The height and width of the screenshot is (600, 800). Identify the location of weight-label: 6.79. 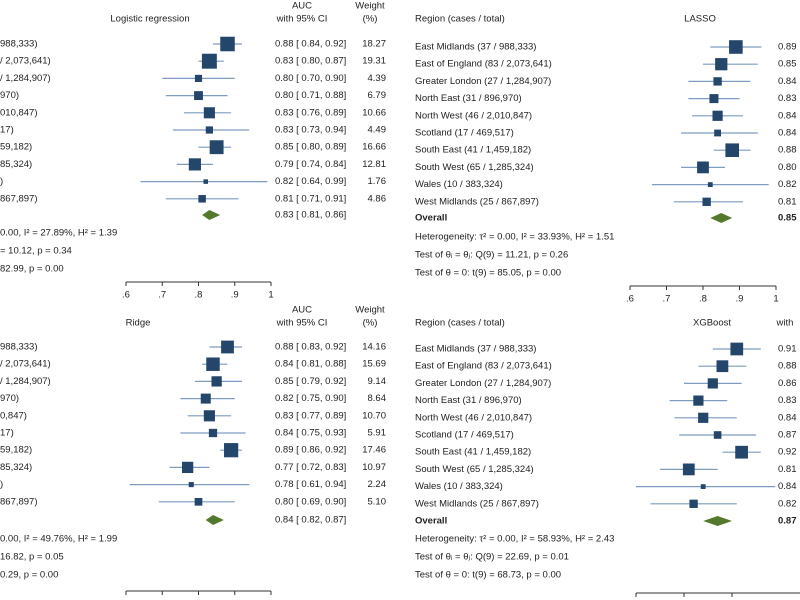
(377, 95).